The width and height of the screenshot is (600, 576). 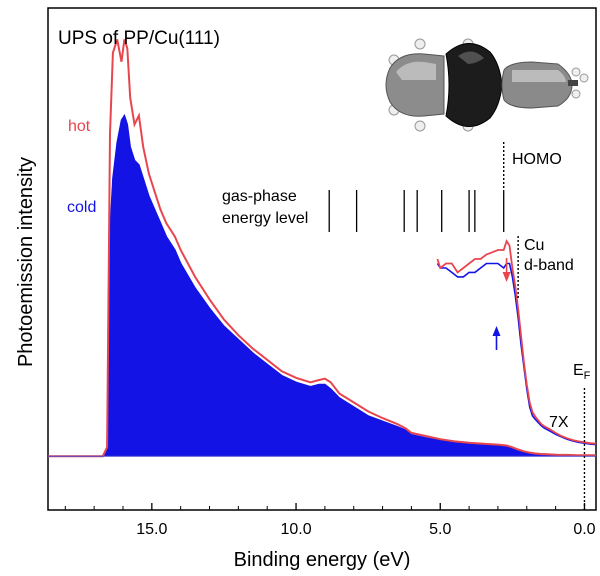 I want to click on homo-label: HOMO, so click(x=537, y=159).